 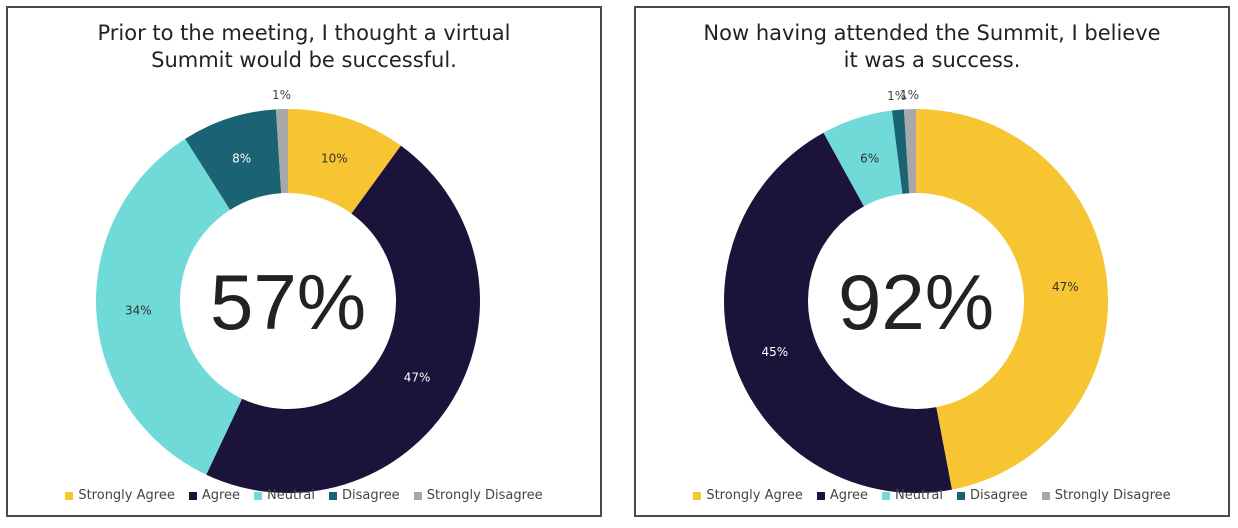 What do you see at coordinates (417, 377) in the screenshot?
I see `data-label-agree: 47%` at bounding box center [417, 377].